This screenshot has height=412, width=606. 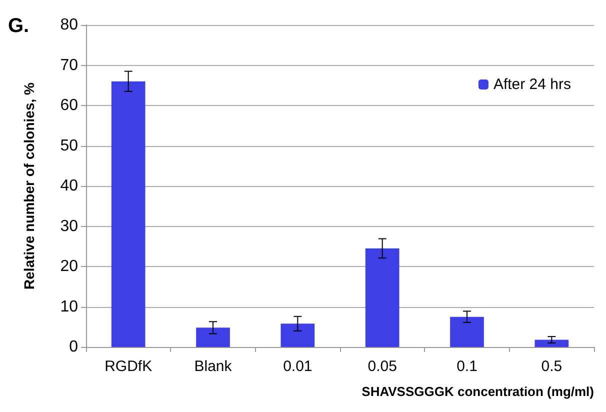 I want to click on x-tick-label: Blank, so click(x=213, y=366).